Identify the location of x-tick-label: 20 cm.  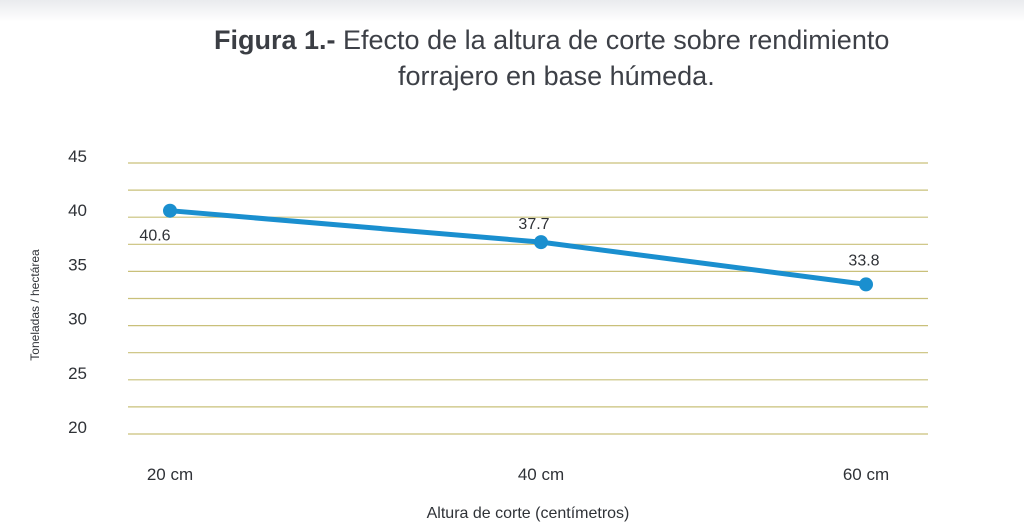
(170, 474).